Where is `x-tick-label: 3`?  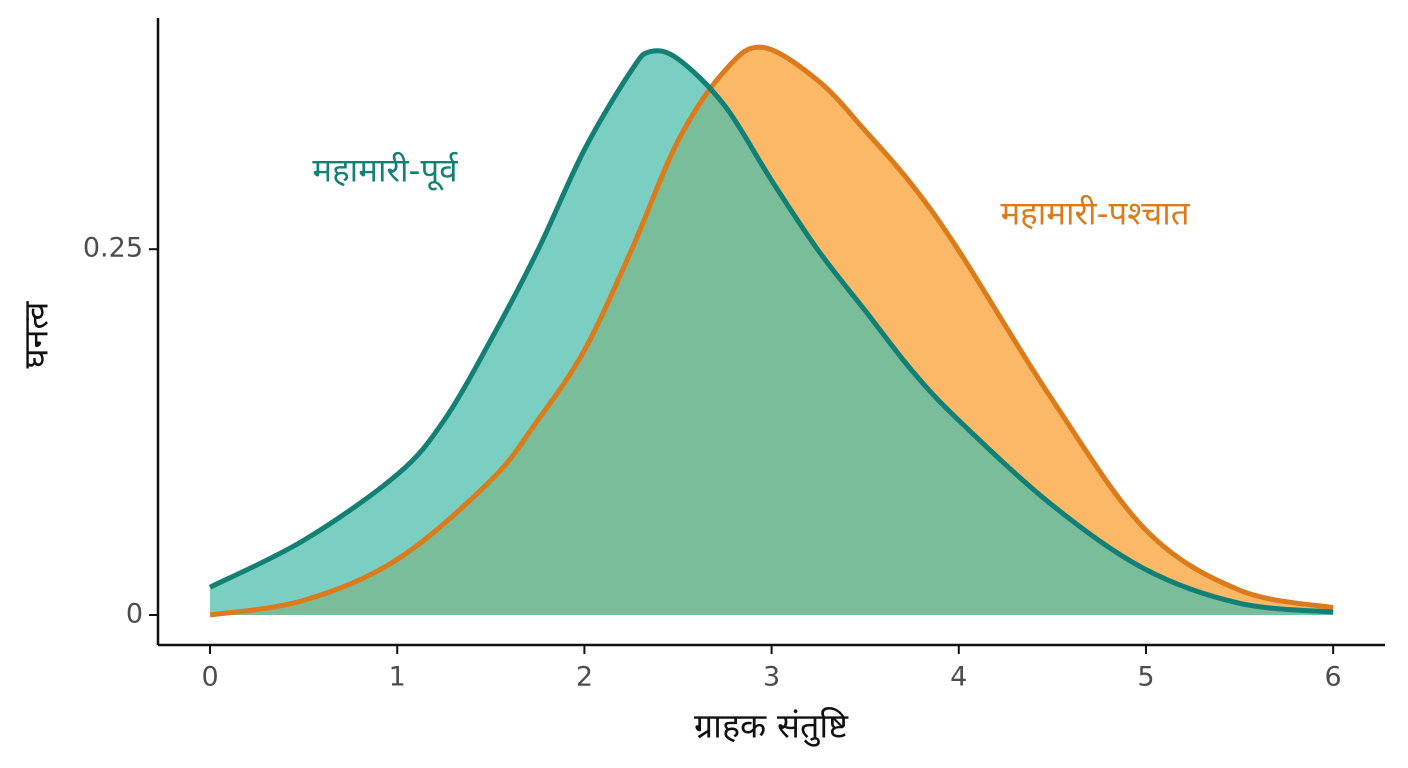
x-tick-label: 3 is located at coordinates (771, 677).